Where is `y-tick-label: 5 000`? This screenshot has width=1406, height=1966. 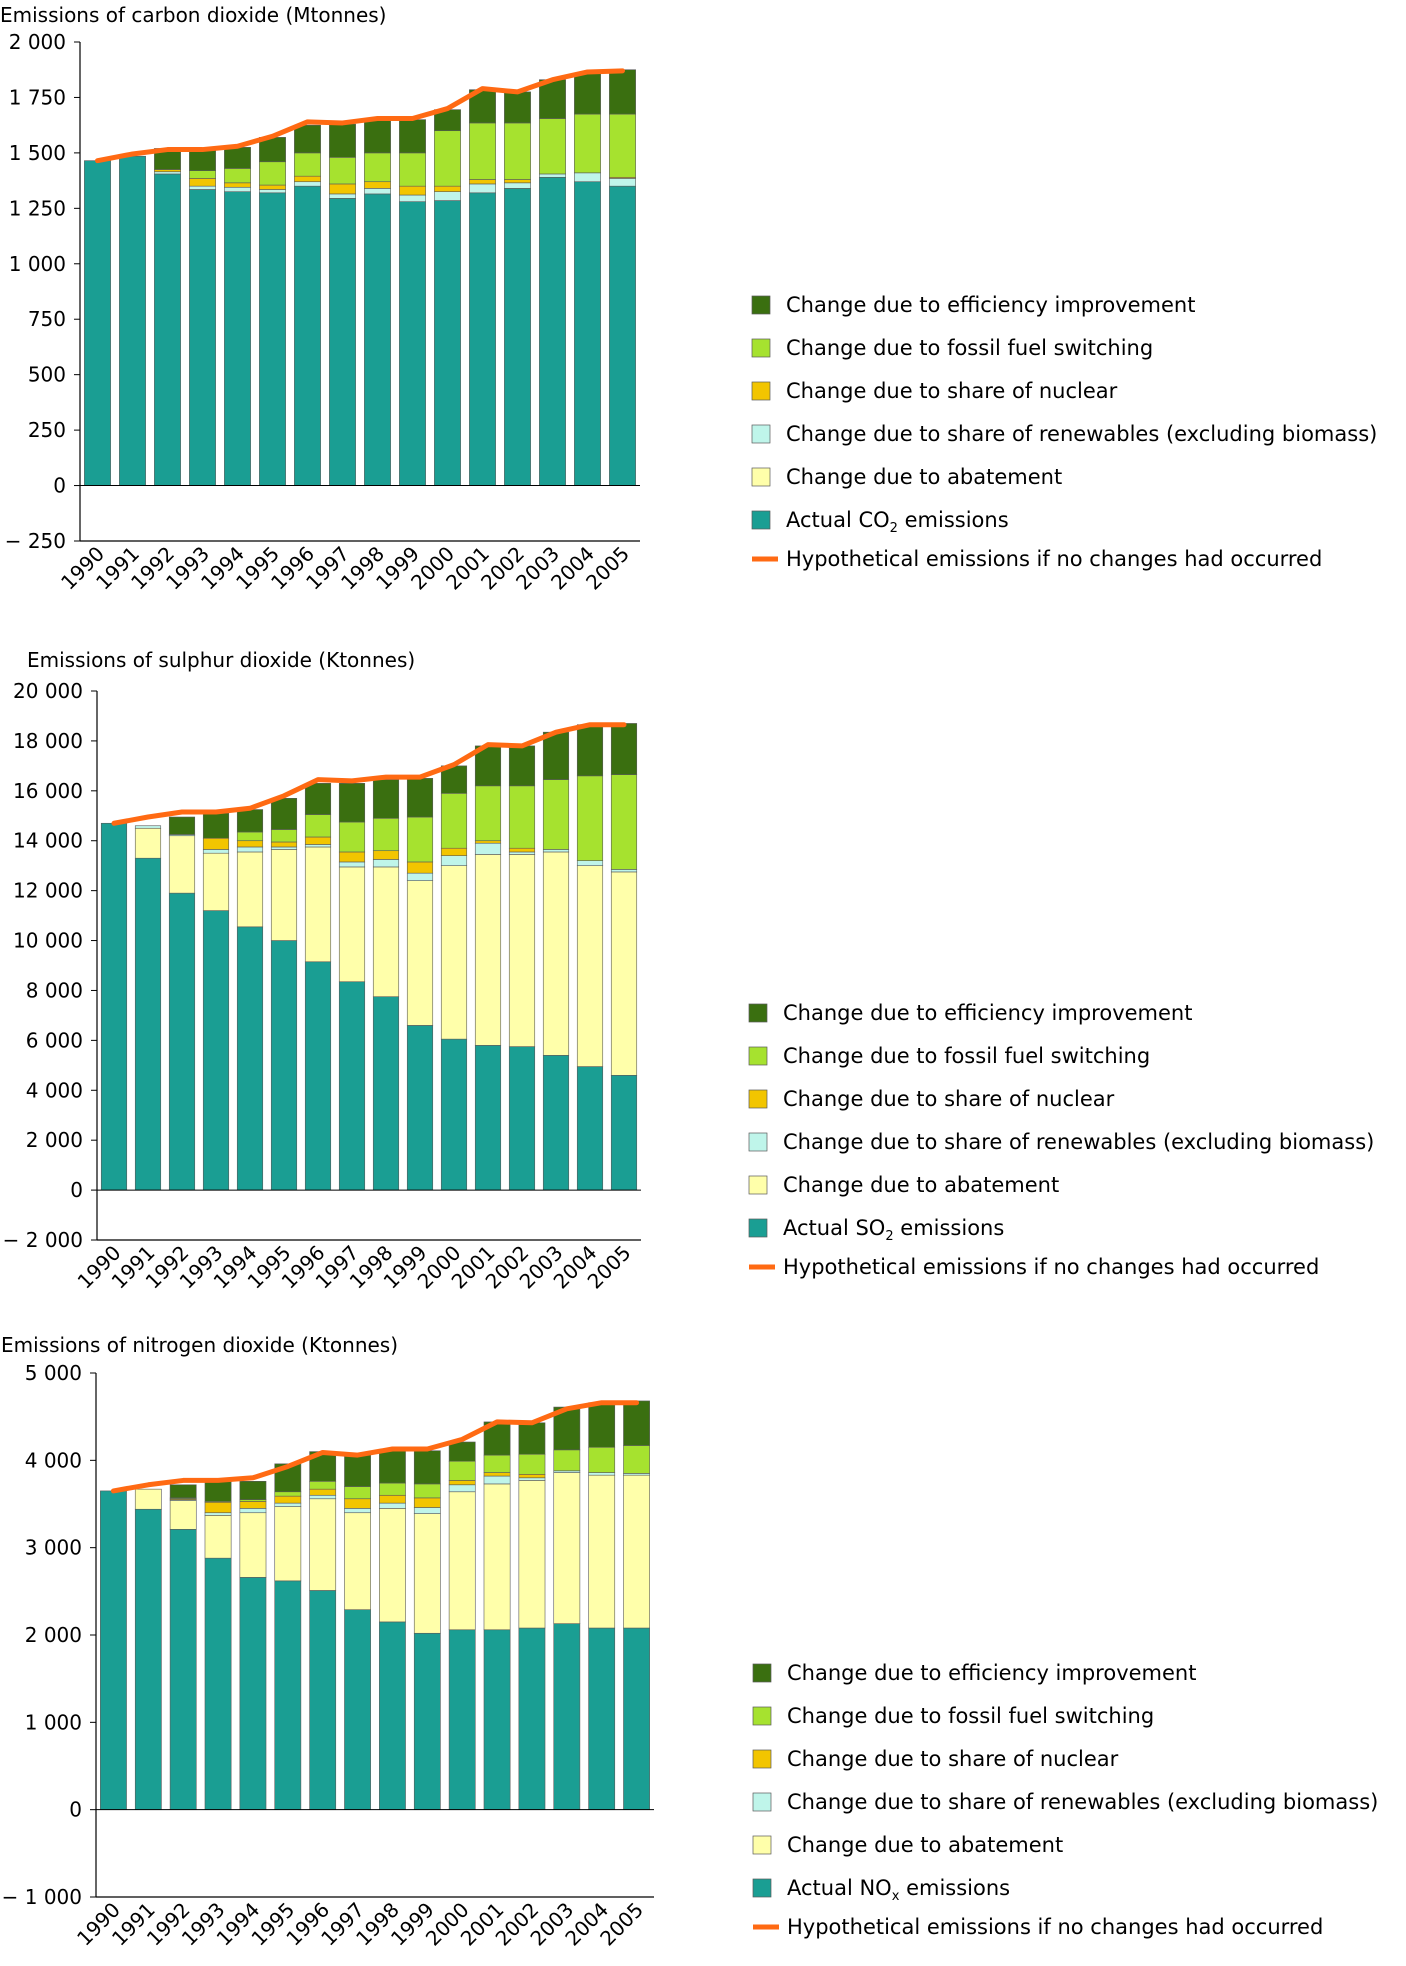 y-tick-label: 5 000 is located at coordinates (53, 1373).